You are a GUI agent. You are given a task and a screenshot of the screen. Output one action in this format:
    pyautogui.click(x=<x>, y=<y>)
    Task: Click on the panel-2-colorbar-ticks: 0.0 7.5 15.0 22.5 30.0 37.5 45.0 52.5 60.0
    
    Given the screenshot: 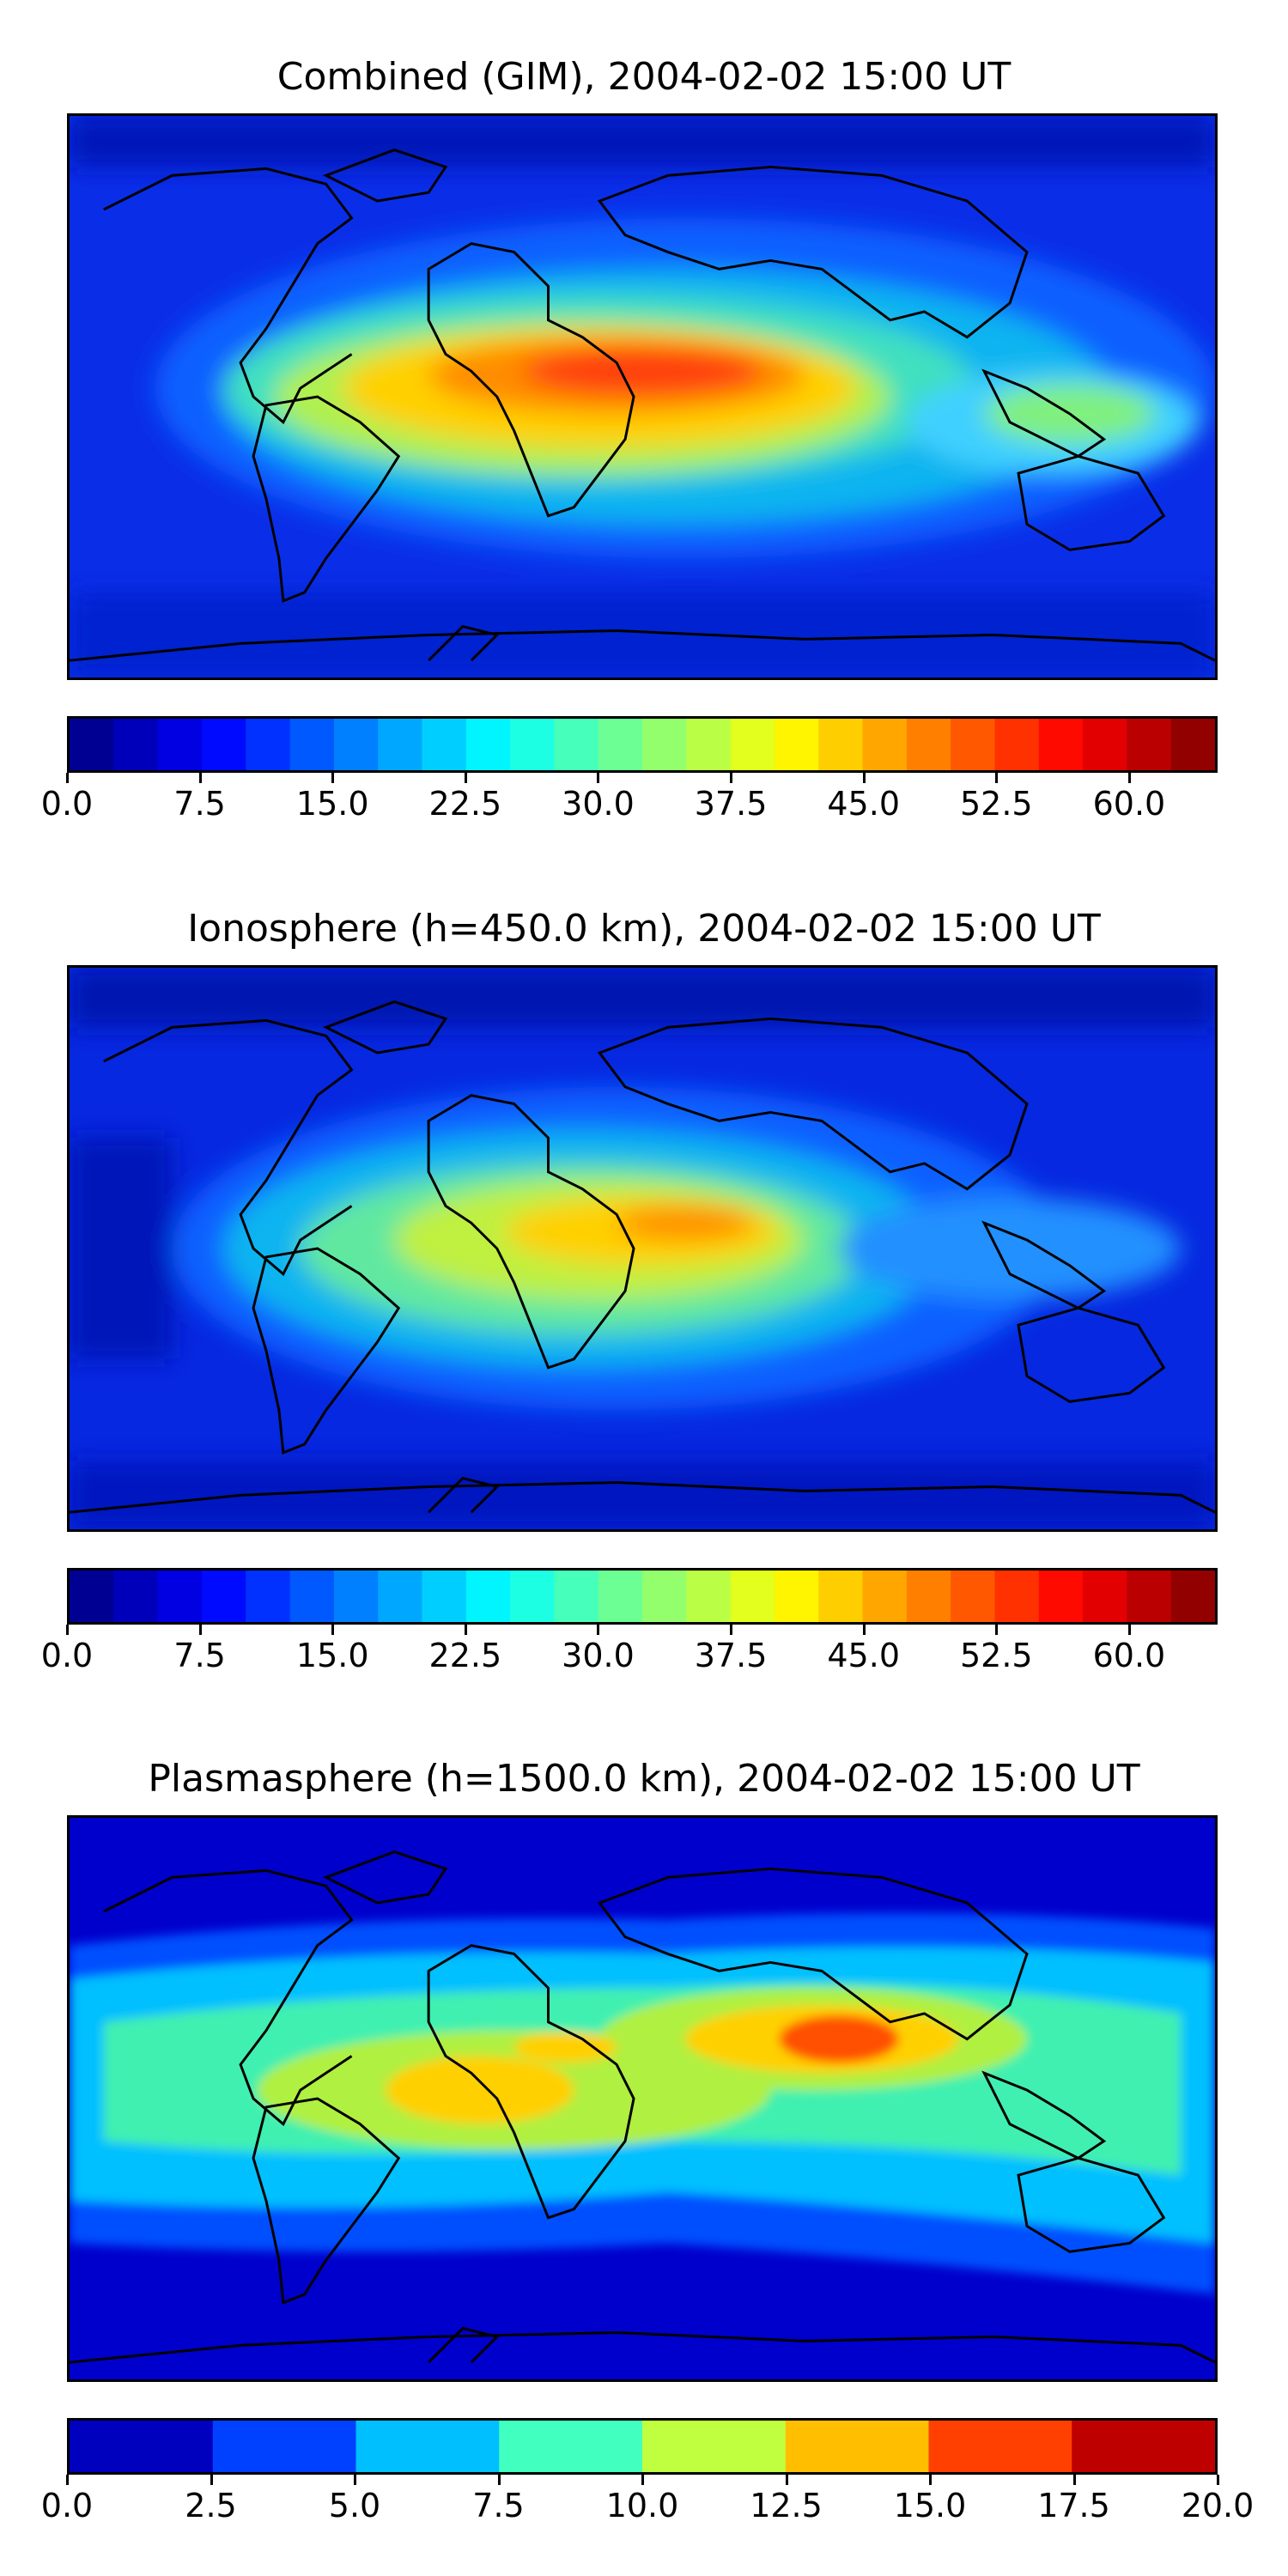 What is the action you would take?
    pyautogui.click(x=629, y=1650)
    